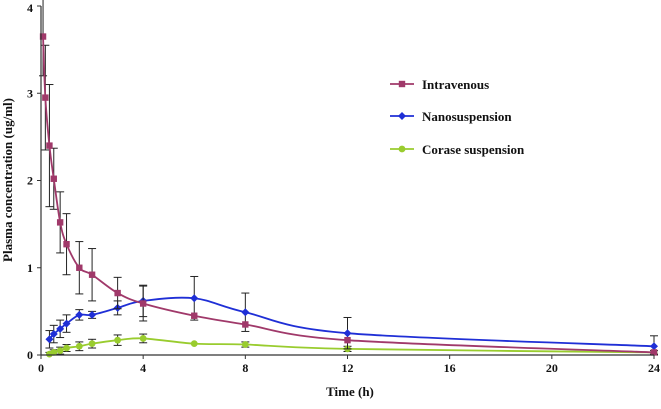 This screenshot has height=409, width=661. I want to click on y-tick-label: 4, so click(30, 8).